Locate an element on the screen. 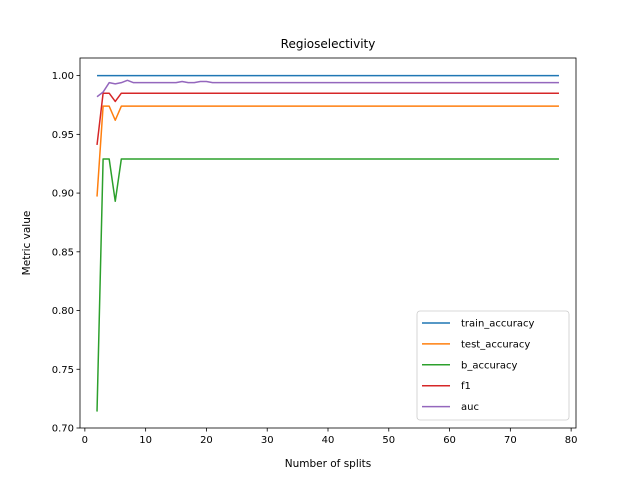 This screenshot has width=640, height=480. x-tick-label: 70 is located at coordinates (510, 440).